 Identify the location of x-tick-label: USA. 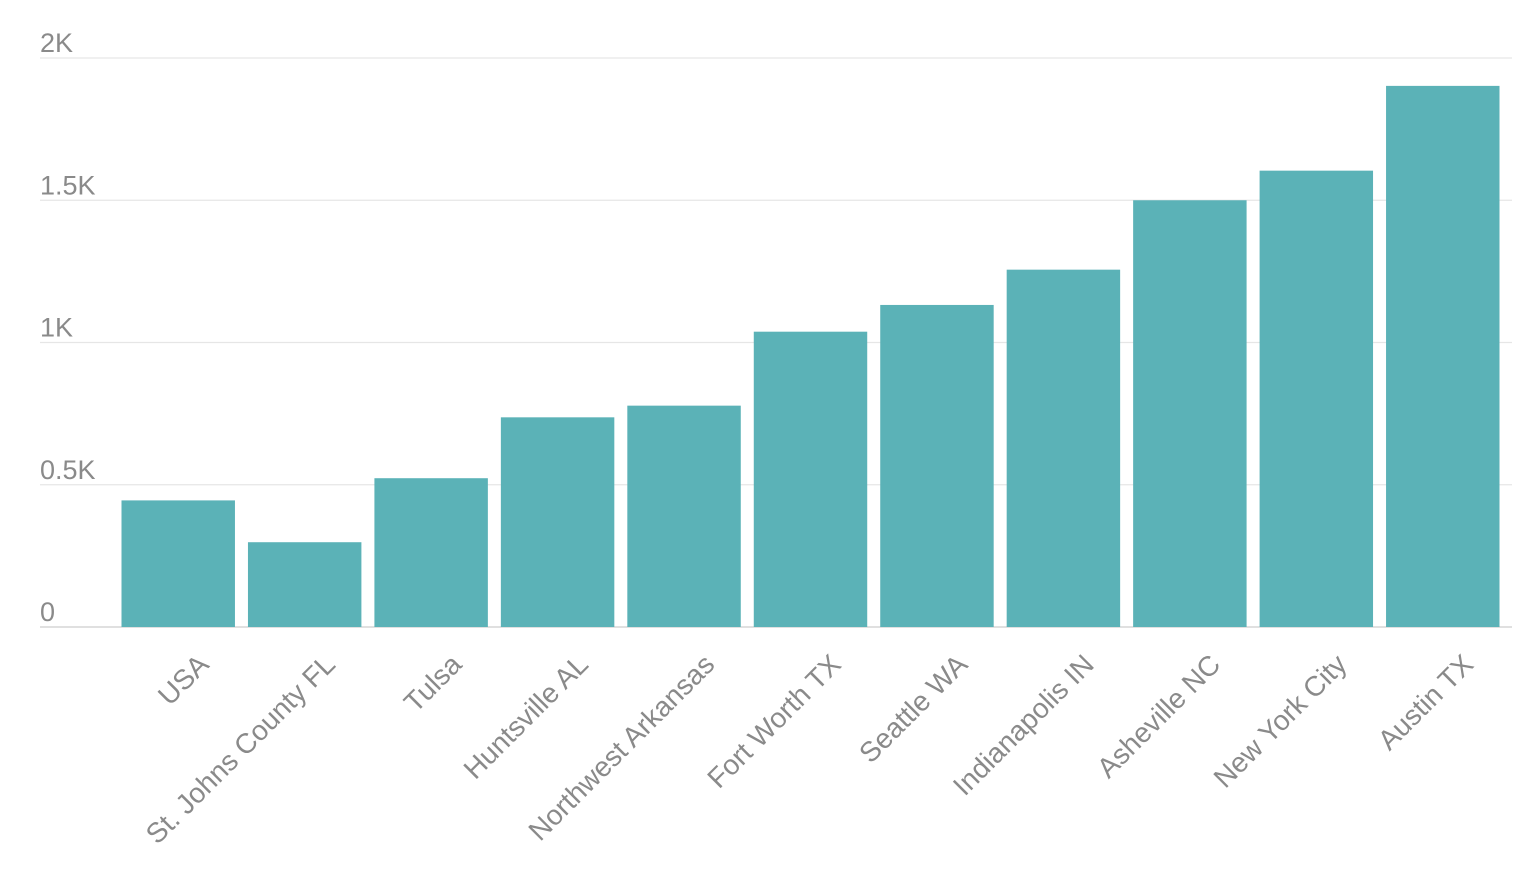
(183, 679).